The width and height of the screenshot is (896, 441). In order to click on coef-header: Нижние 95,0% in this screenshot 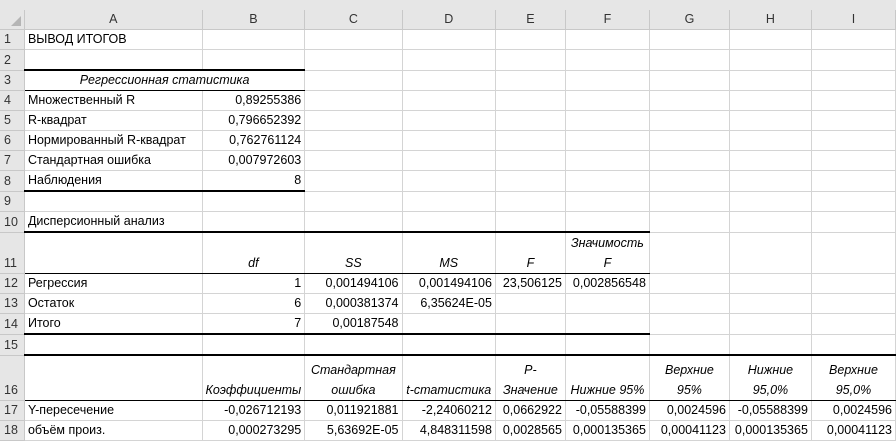, I will do `click(770, 377)`.